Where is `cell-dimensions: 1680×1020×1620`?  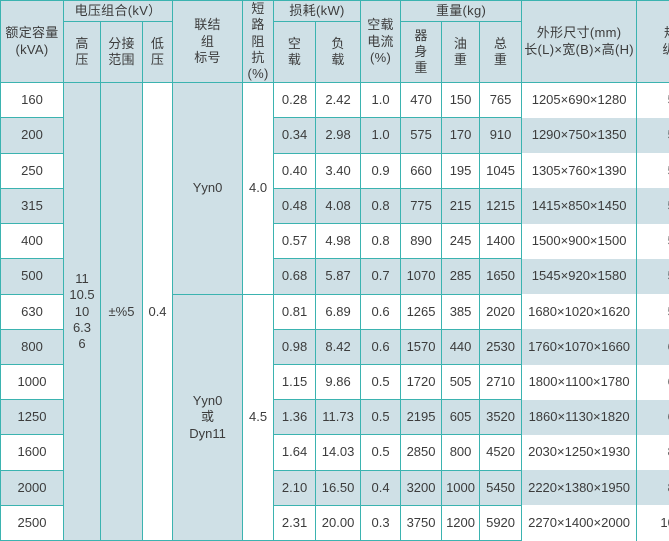 cell-dimensions: 1680×1020×1620 is located at coordinates (579, 311).